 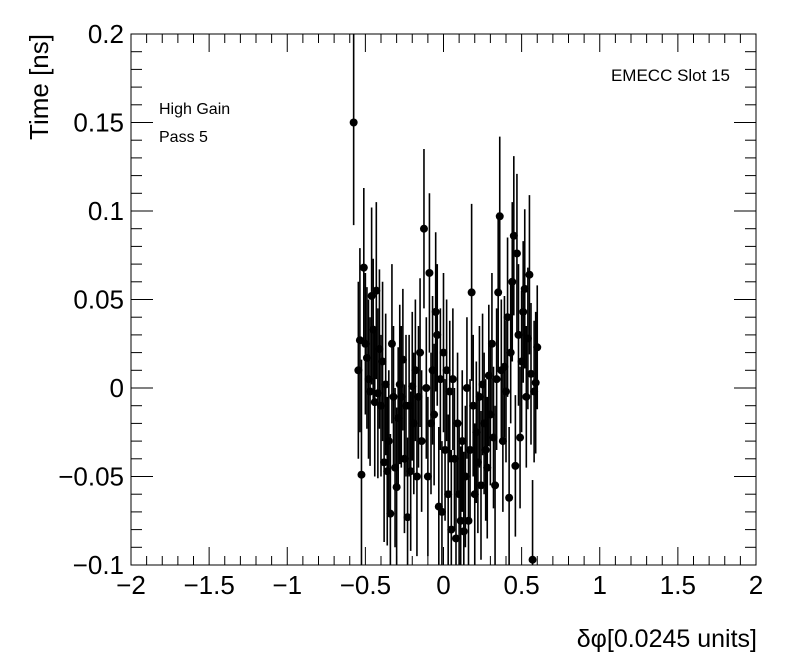 I want to click on y-tick-label: −0.1, so click(x=98, y=565).